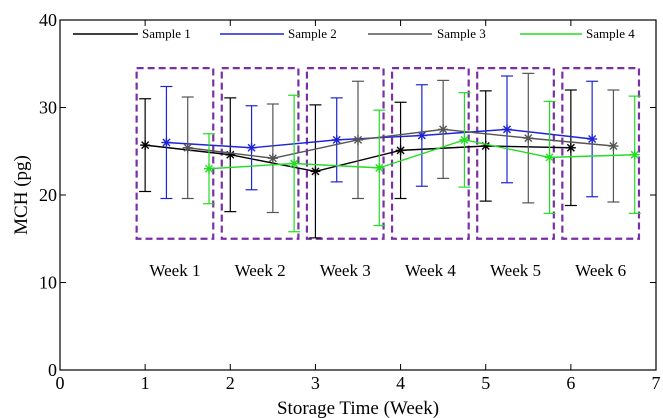 This screenshot has height=418, width=663. I want to click on y-tick-label: 20, so click(48, 195).